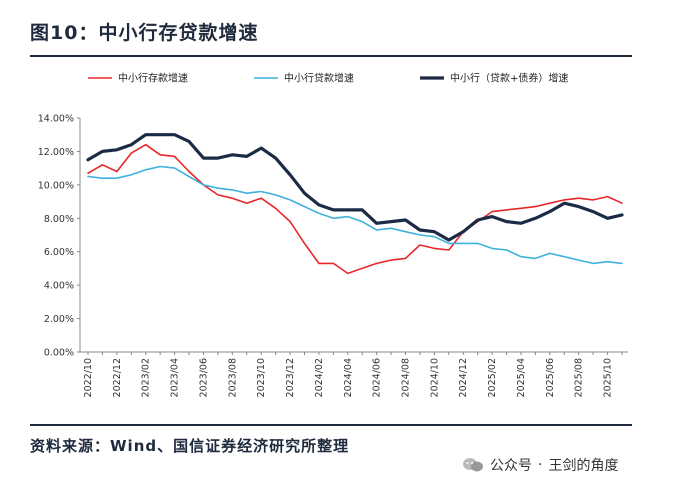 The width and height of the screenshot is (682, 492). What do you see at coordinates (331, 56) in the screenshot?
I see `title-divider` at bounding box center [331, 56].